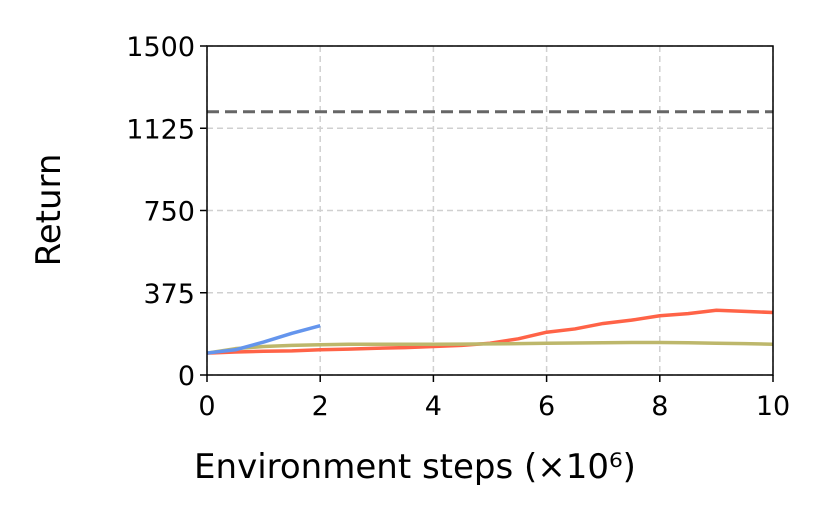 This screenshot has height=523, width=830. I want to click on x-tick-label: 2, so click(320, 406).